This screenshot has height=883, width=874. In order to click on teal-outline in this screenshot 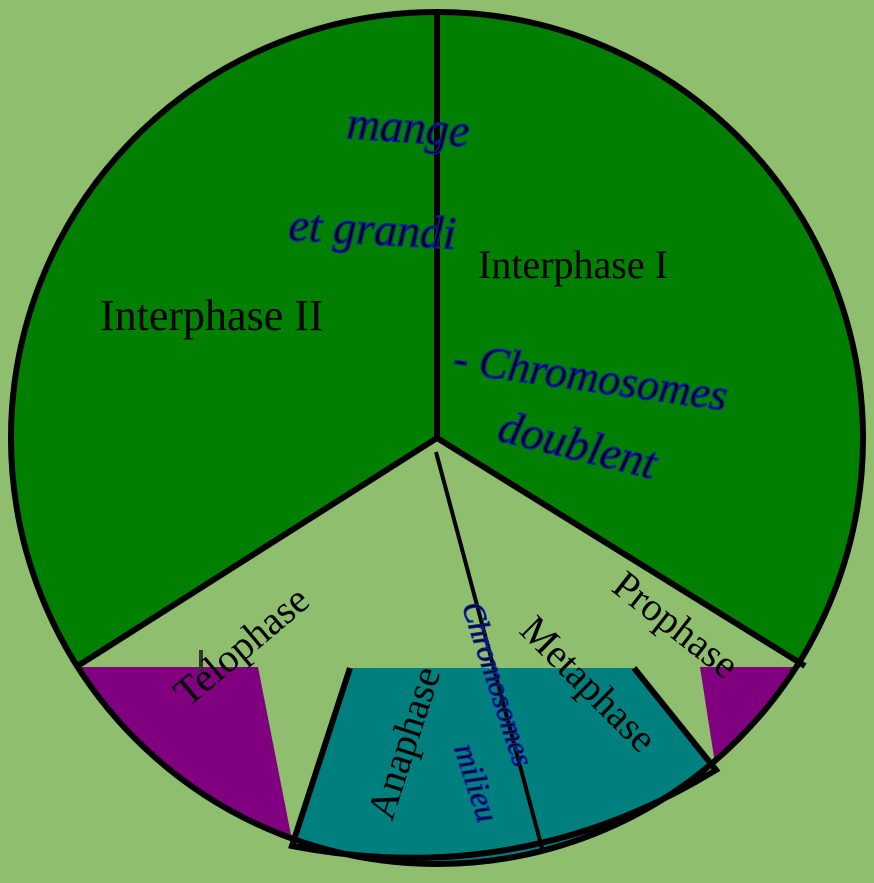, I will do `click(504, 763)`.